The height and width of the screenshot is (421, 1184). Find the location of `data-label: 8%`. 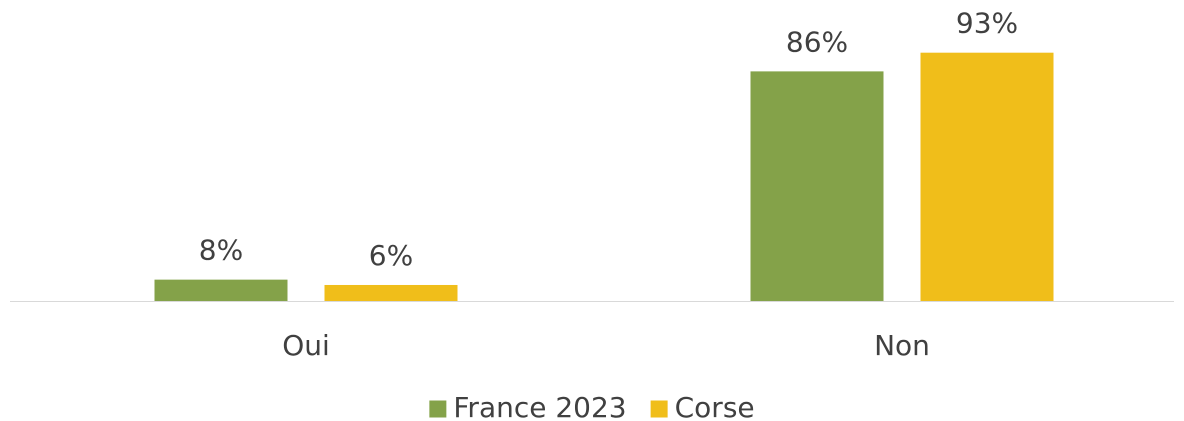

data-label: 8% is located at coordinates (221, 250).